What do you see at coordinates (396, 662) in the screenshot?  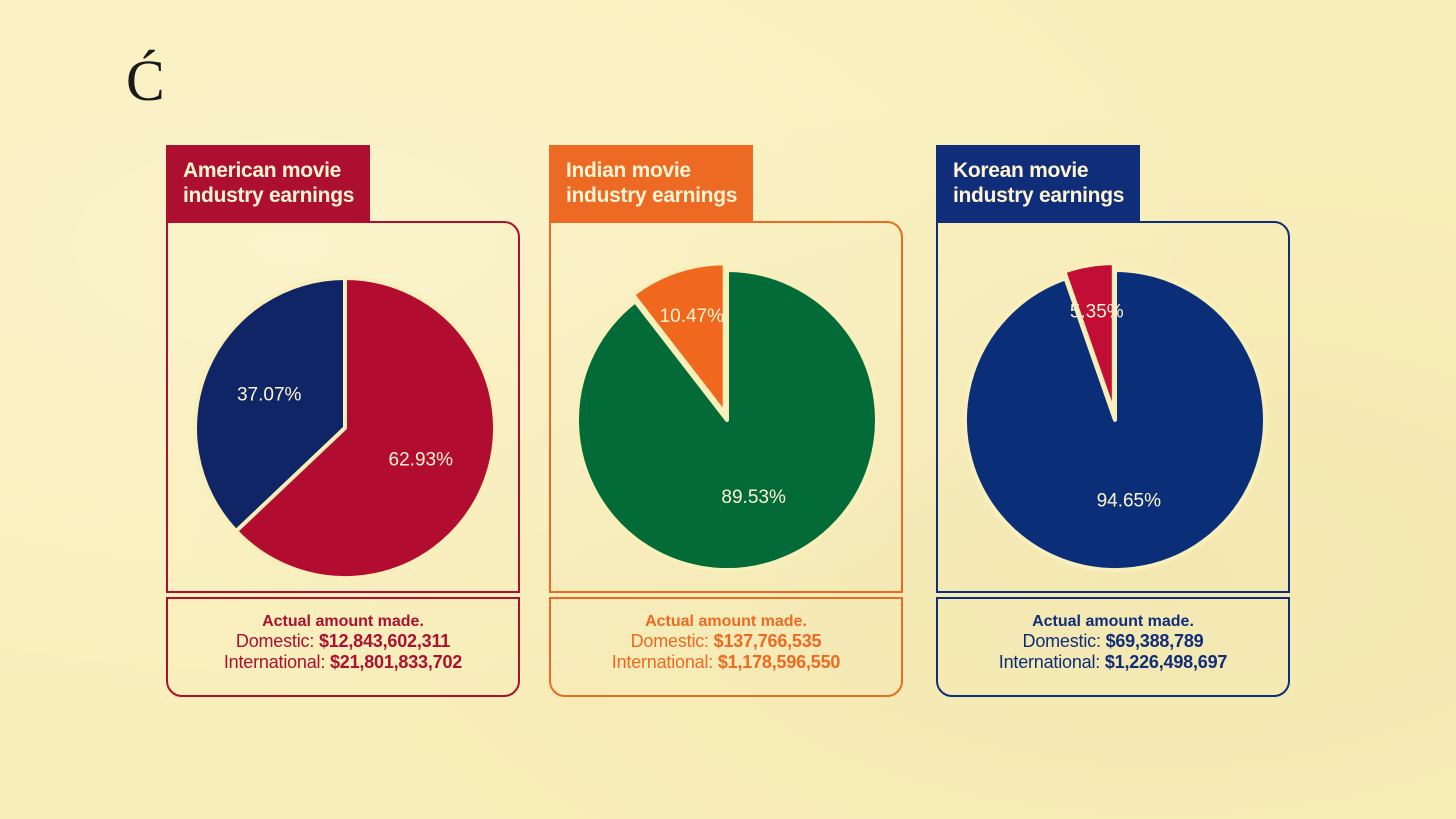 I see `international-value: $21,801,833,702` at bounding box center [396, 662].